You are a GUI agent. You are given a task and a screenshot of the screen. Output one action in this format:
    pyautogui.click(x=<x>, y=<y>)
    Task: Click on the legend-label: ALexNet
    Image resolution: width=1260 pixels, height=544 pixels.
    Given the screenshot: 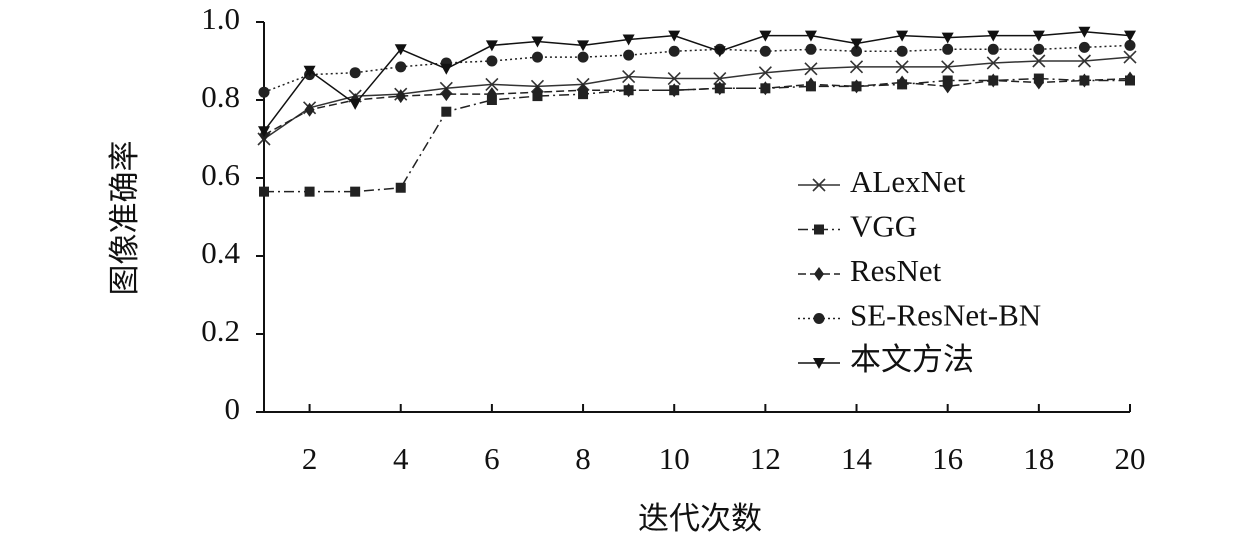 What is the action you would take?
    pyautogui.click(x=908, y=181)
    